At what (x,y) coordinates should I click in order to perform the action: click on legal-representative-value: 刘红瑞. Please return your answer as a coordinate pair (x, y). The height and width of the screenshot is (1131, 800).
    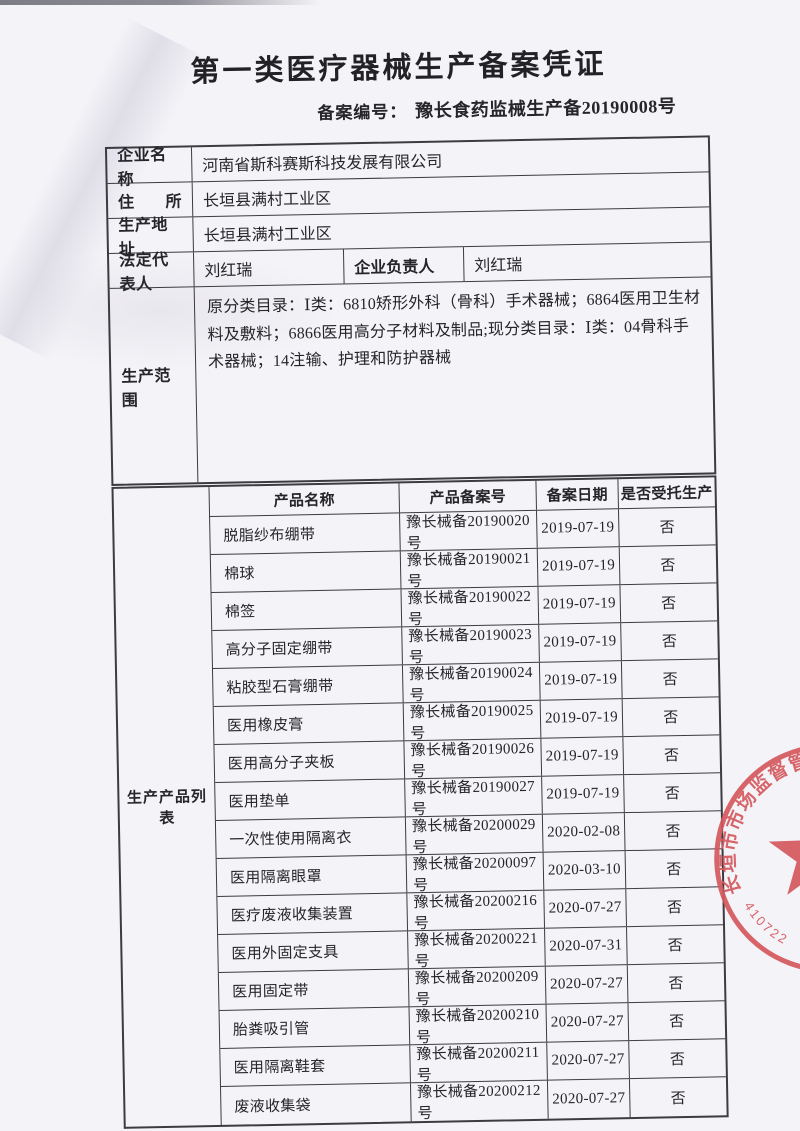
    Looking at the image, I should click on (269, 268).